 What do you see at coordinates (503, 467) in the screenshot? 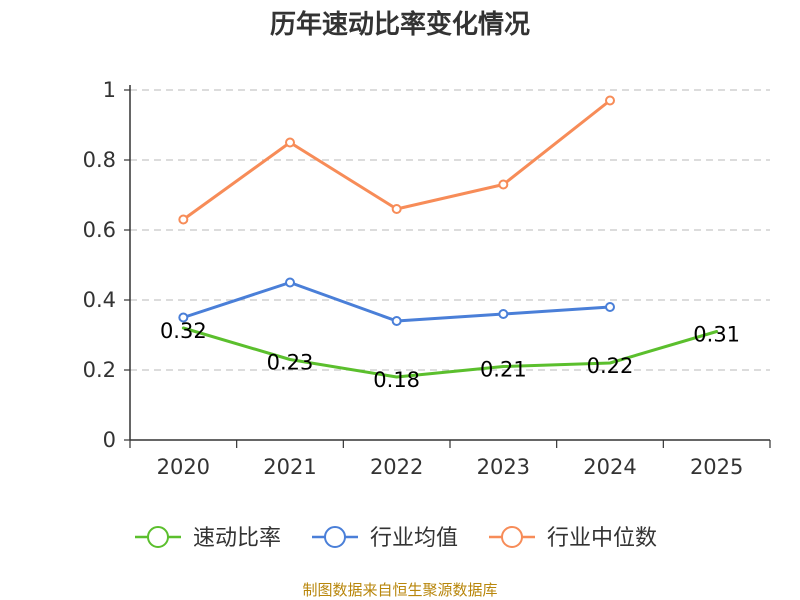
I see `x-tick-label: 2023` at bounding box center [503, 467].